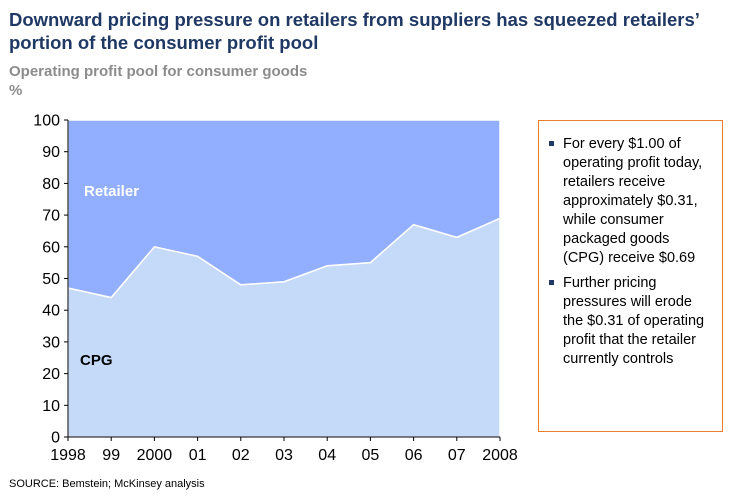 The width and height of the screenshot is (750, 498). Describe the element at coordinates (51, 311) in the screenshot. I see `y-tick-label: 40` at that location.